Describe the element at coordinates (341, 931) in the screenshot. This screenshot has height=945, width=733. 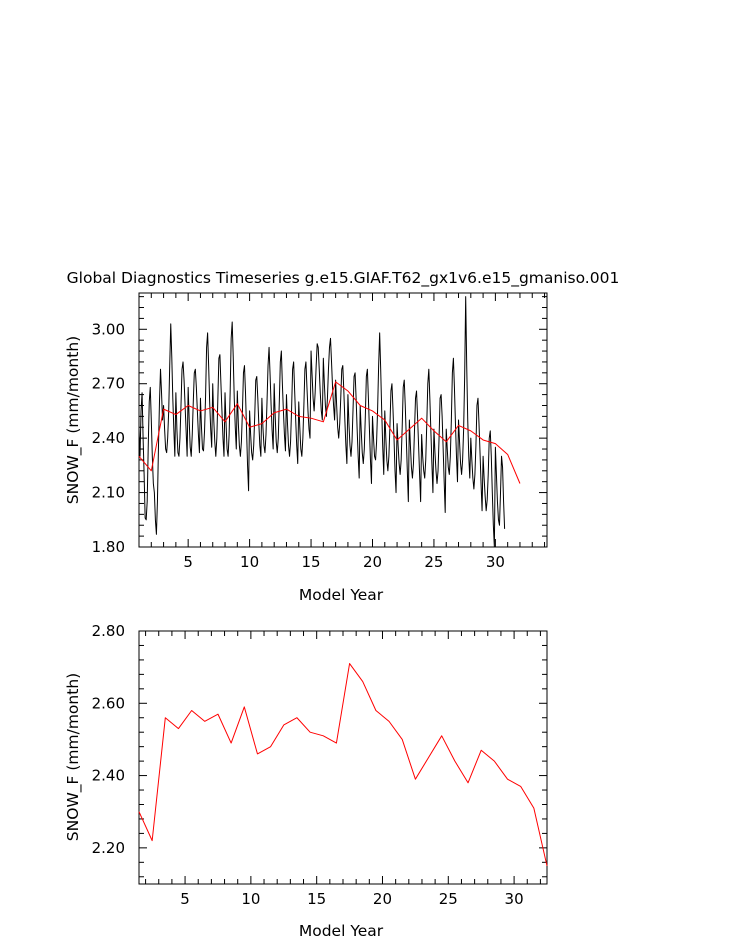
I see `bottom-x-axis-label: Model Year` at that location.